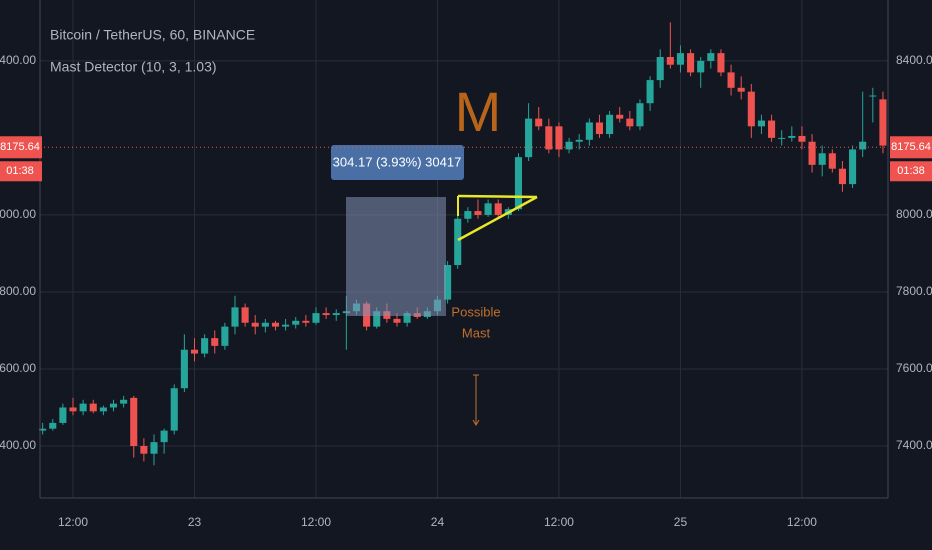  I want to click on mast-letter: M, so click(478, 111).